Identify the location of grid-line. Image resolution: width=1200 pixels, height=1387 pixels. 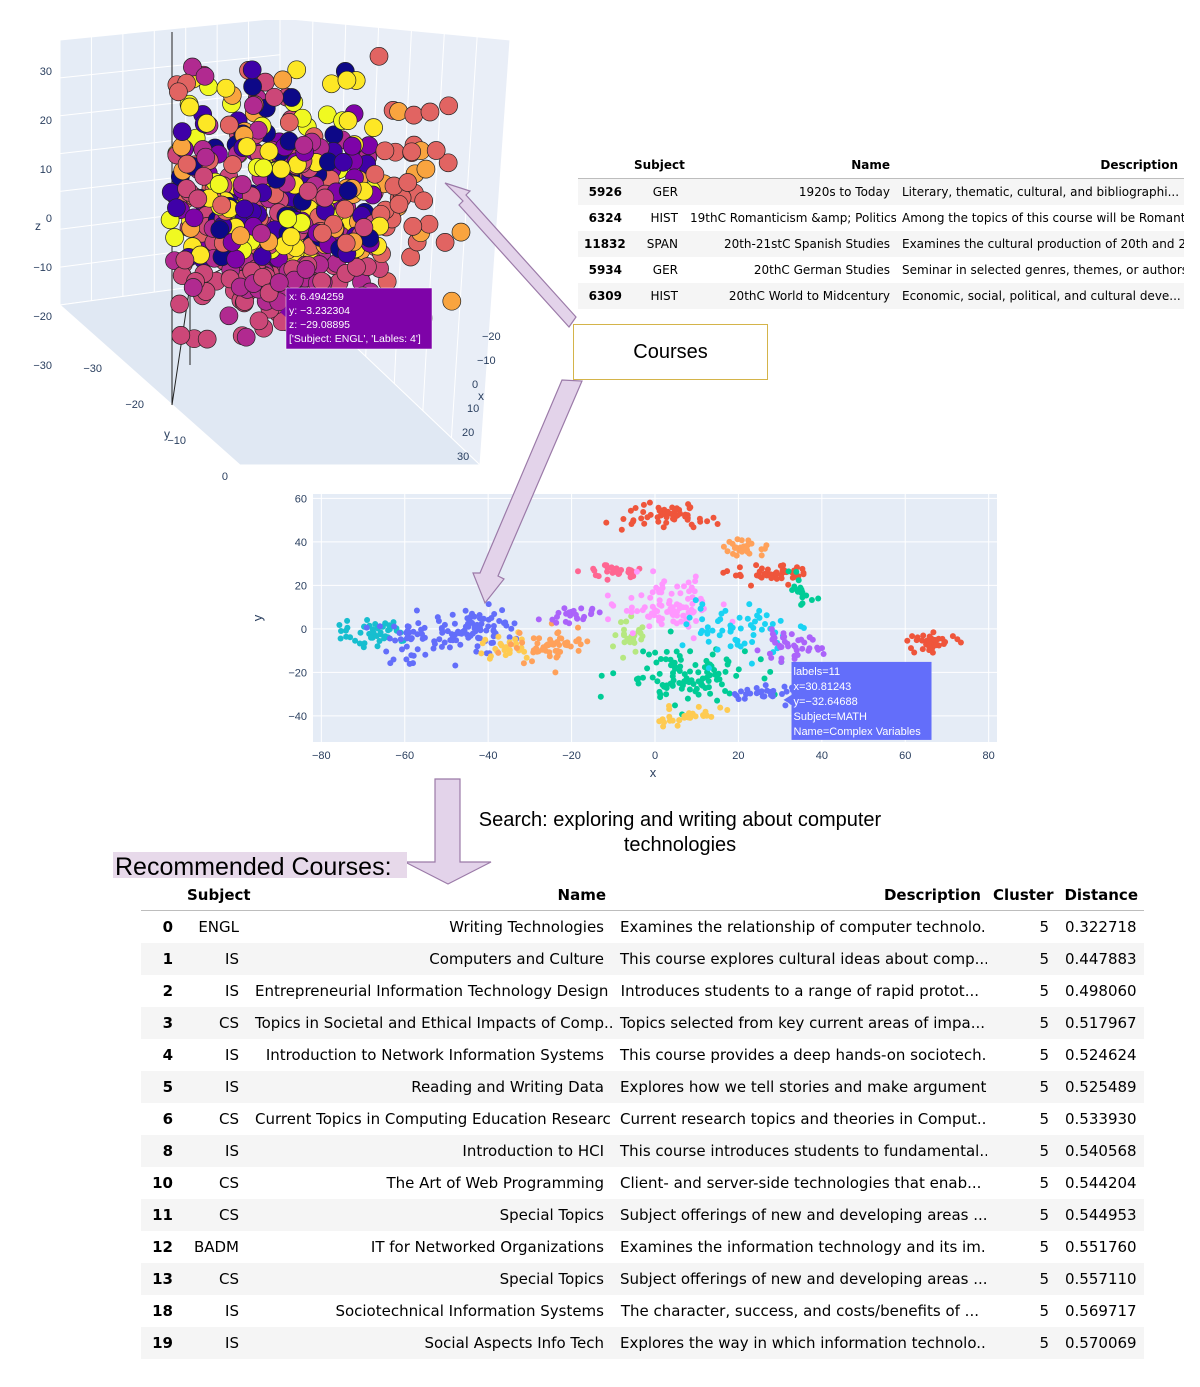
(170, 178).